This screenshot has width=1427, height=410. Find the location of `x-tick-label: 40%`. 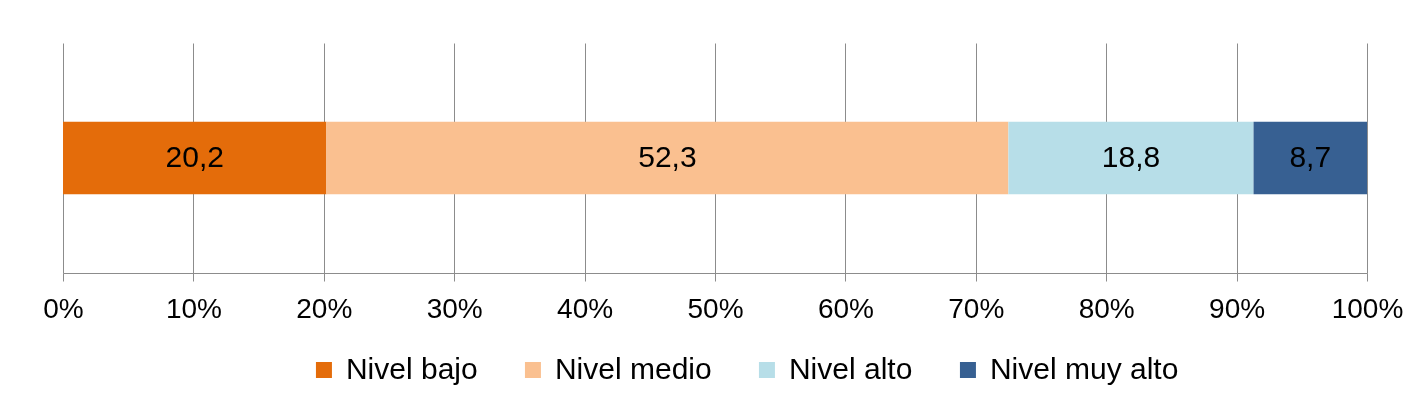

x-tick-label: 40% is located at coordinates (585, 308).